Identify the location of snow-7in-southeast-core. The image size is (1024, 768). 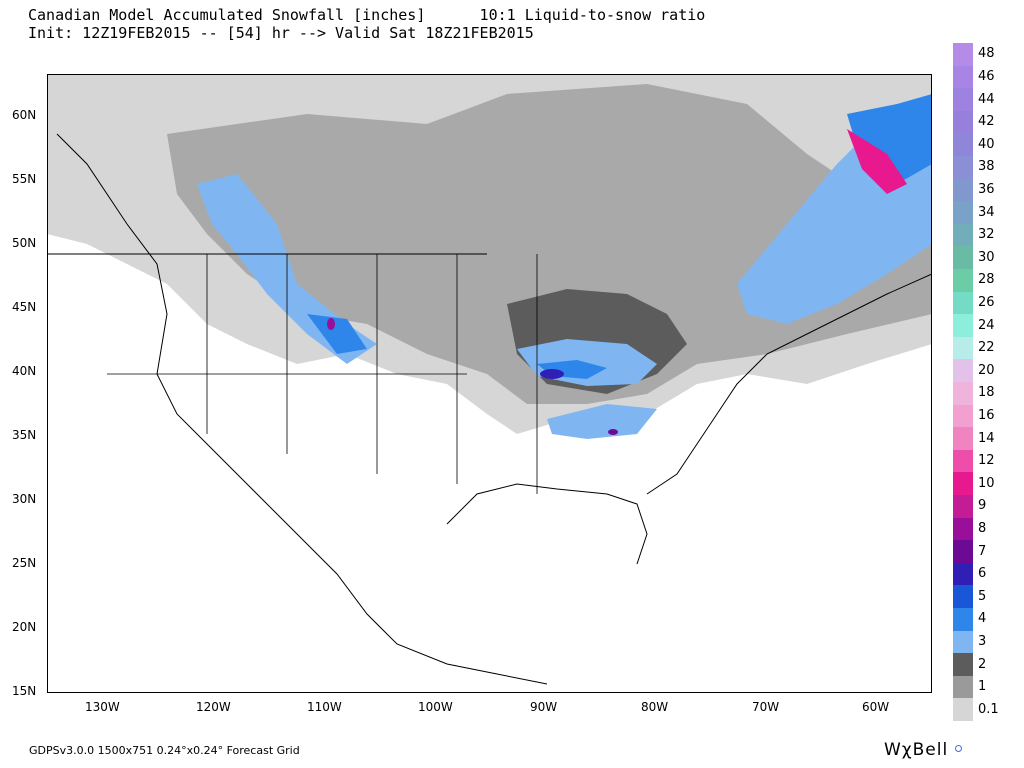
(613, 432).